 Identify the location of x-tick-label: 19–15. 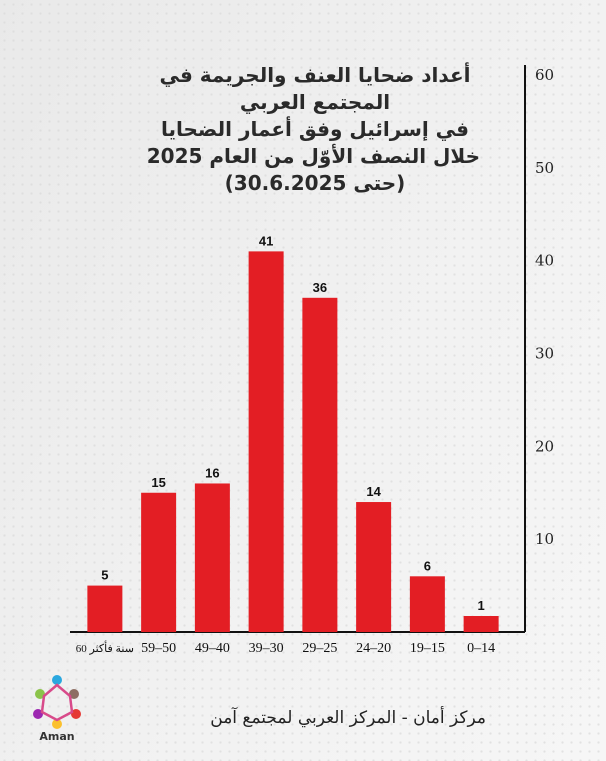
(427, 648).